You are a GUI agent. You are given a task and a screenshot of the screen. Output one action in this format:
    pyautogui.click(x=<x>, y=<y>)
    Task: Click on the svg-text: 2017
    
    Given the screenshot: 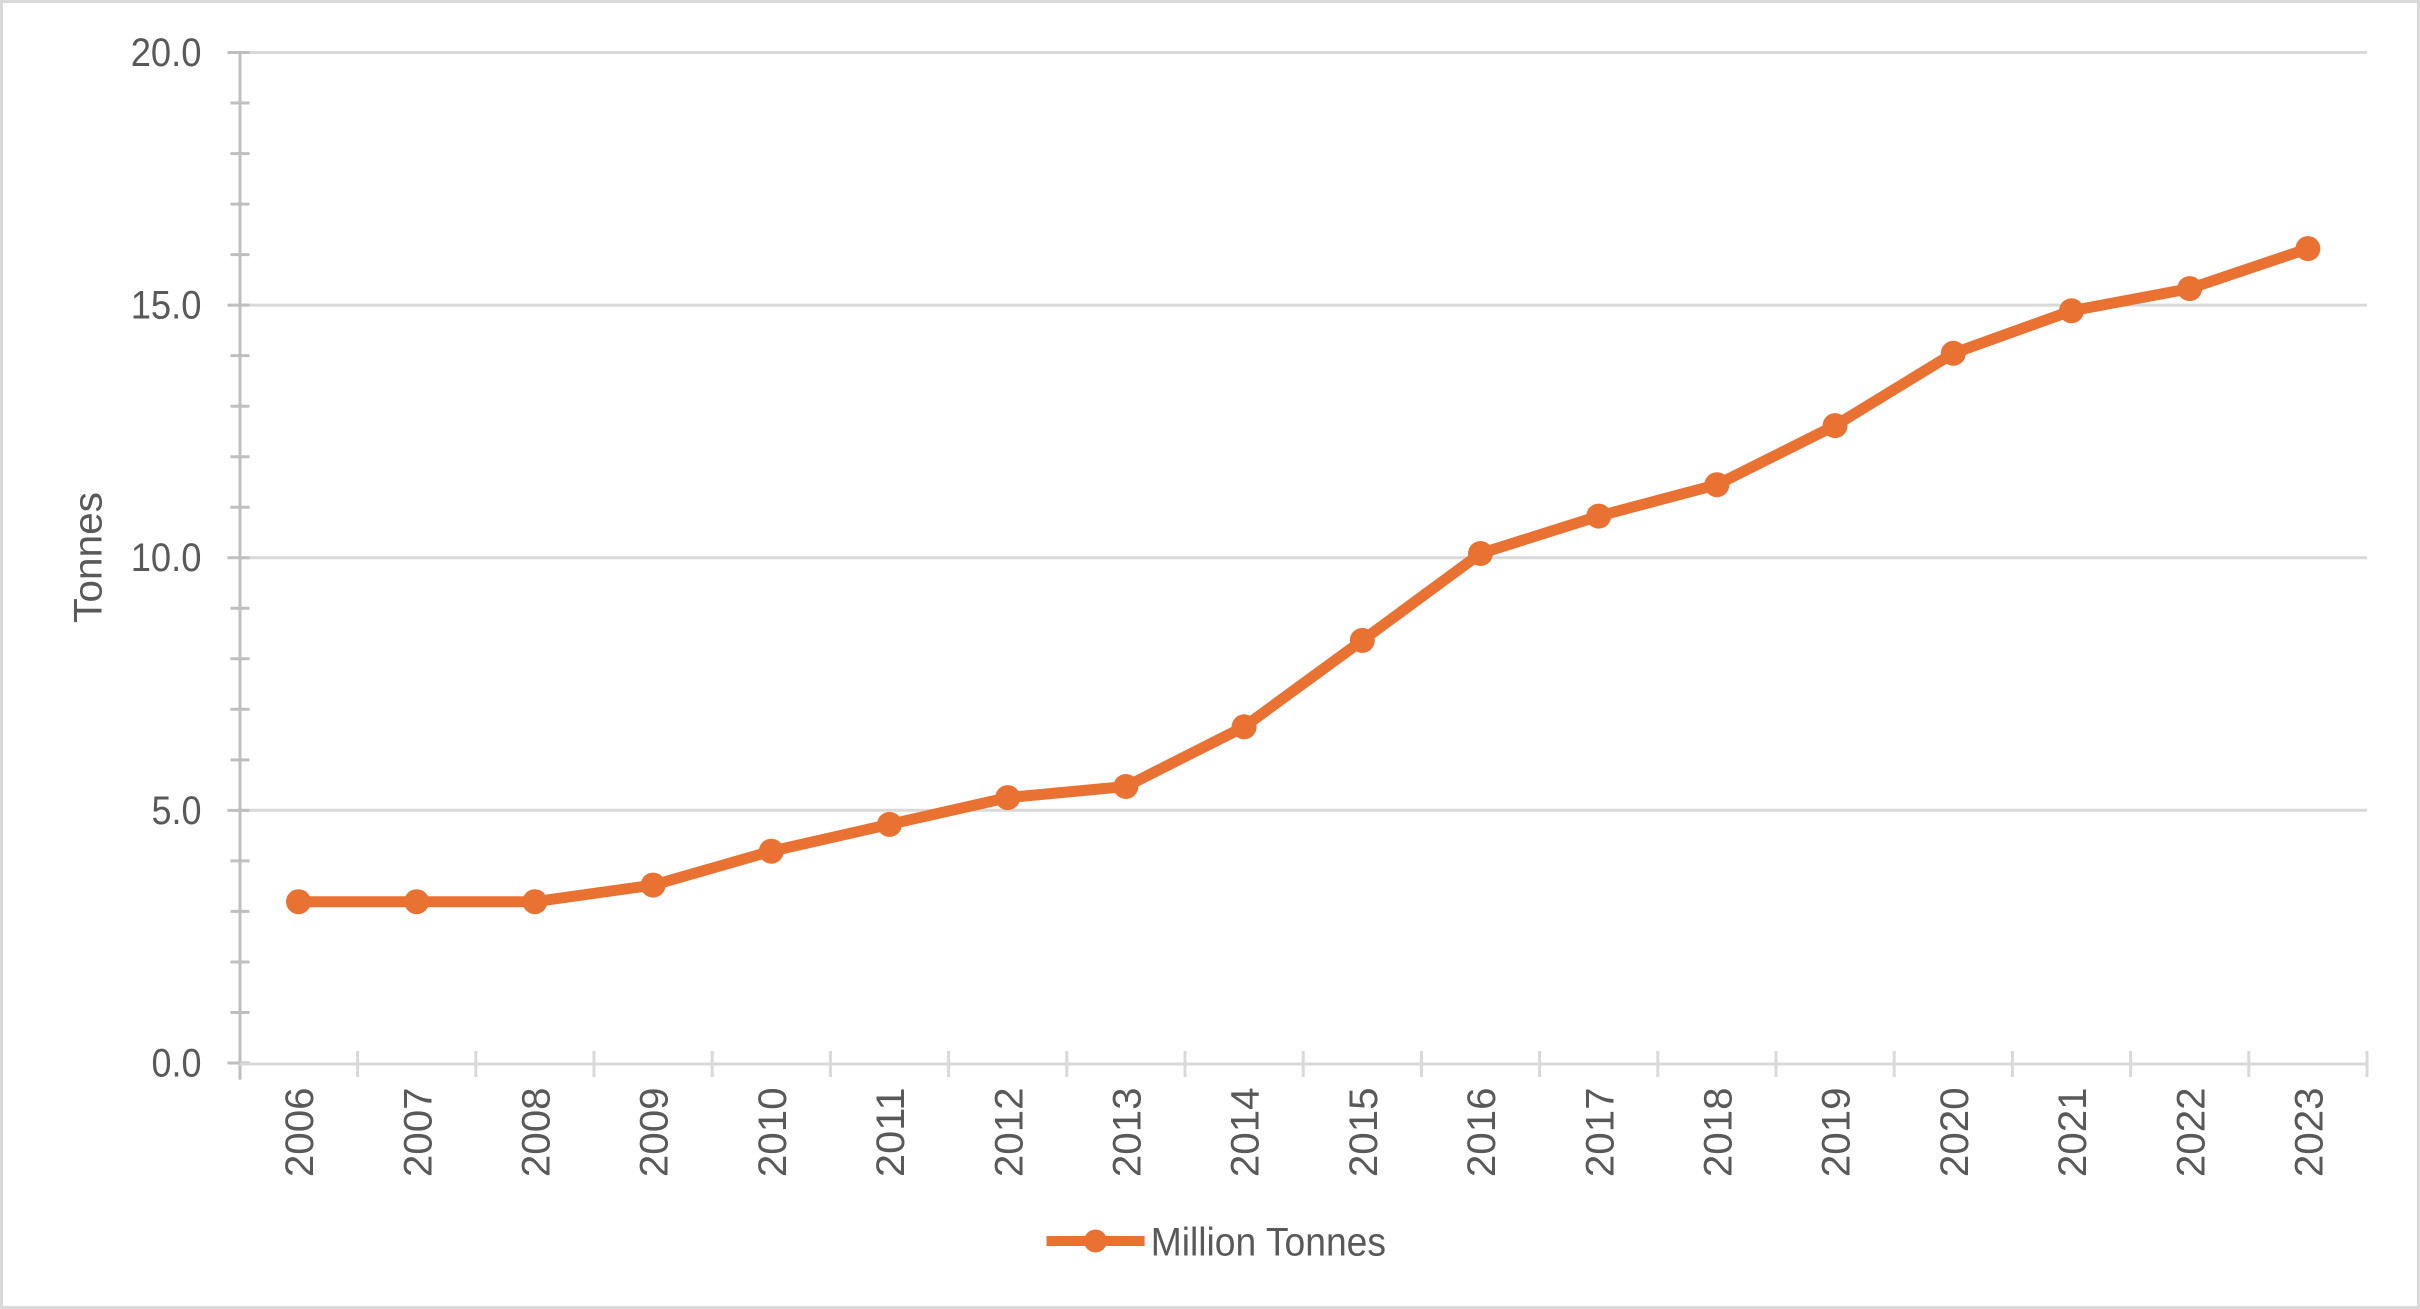 What is the action you would take?
    pyautogui.click(x=1600, y=1133)
    